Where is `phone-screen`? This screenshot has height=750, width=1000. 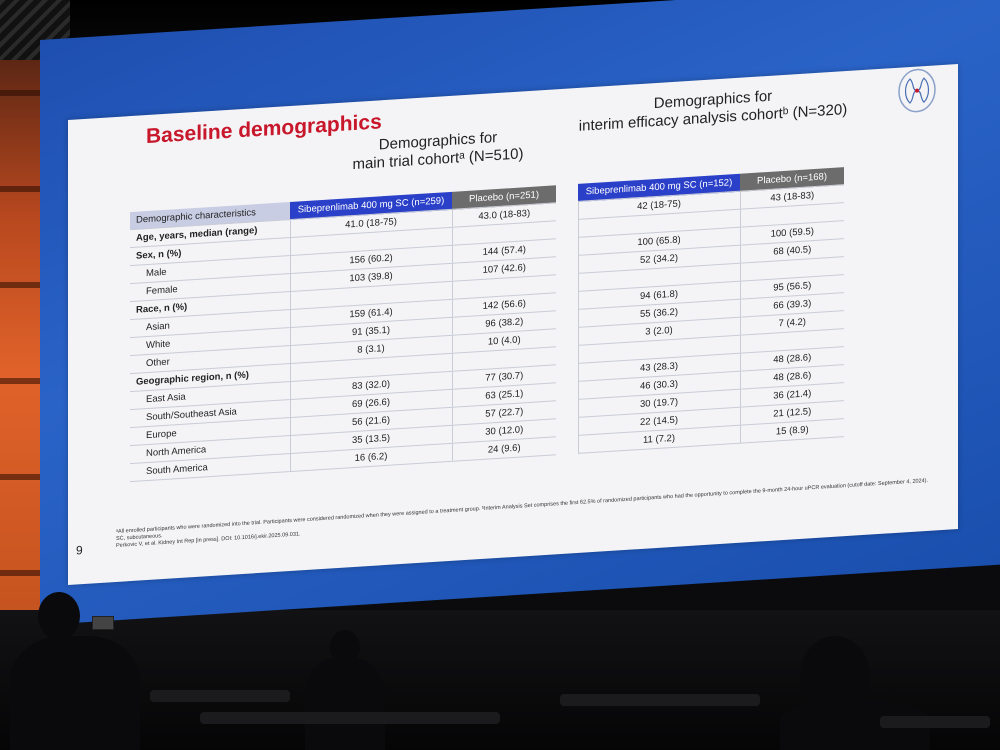 phone-screen is located at coordinates (103, 623).